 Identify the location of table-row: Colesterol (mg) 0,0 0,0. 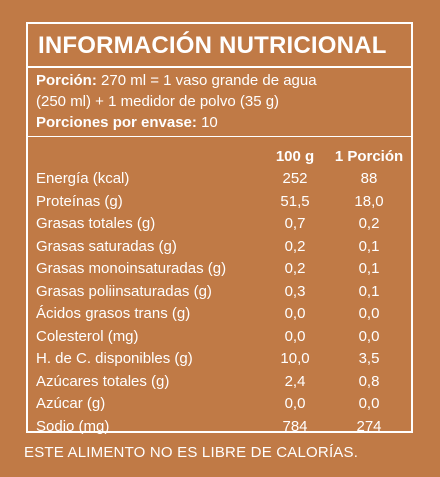
(219, 337).